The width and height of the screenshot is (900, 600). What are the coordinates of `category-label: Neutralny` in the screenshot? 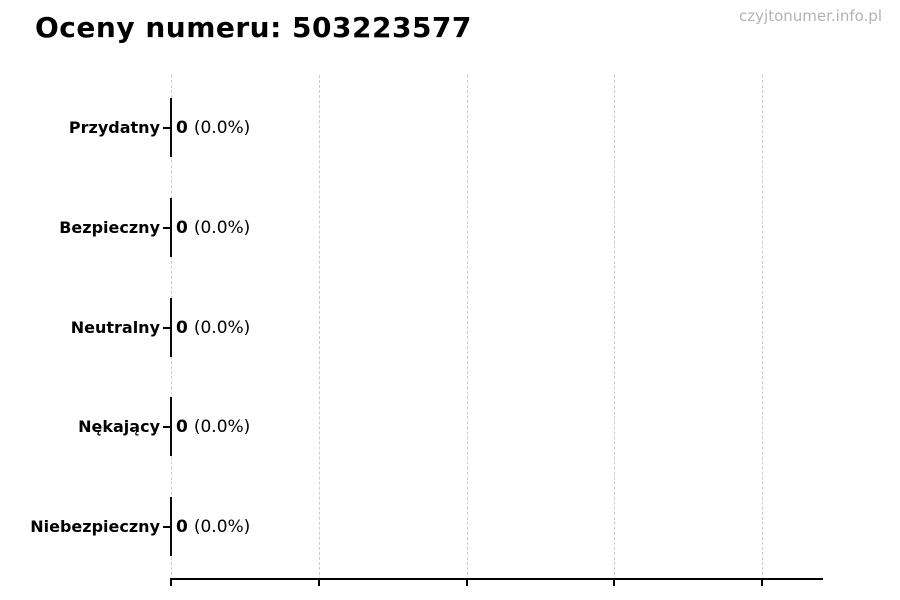 It's located at (115, 327).